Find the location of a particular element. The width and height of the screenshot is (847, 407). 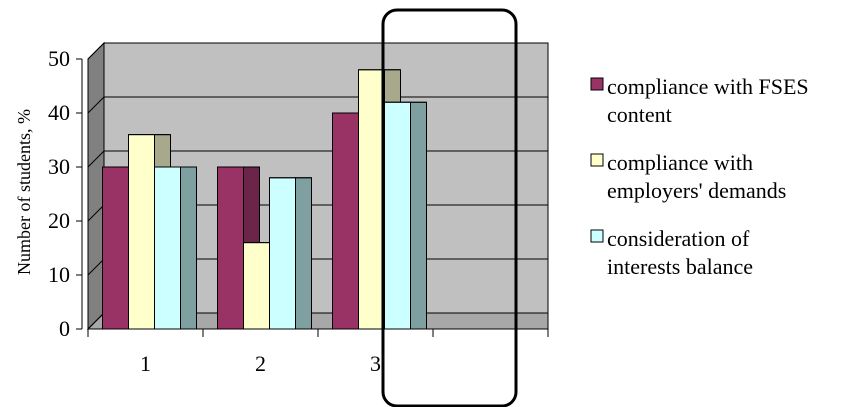

y-tick-label: 20 is located at coordinates (59, 220).